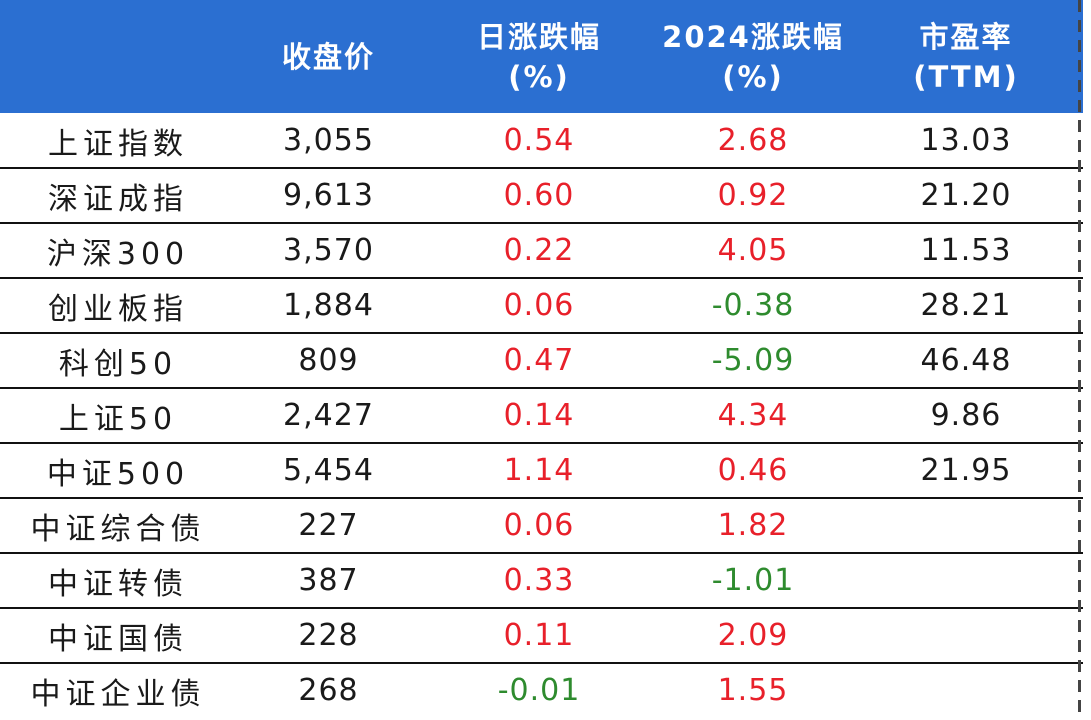  Describe the element at coordinates (118, 56) in the screenshot. I see `header-name` at that location.